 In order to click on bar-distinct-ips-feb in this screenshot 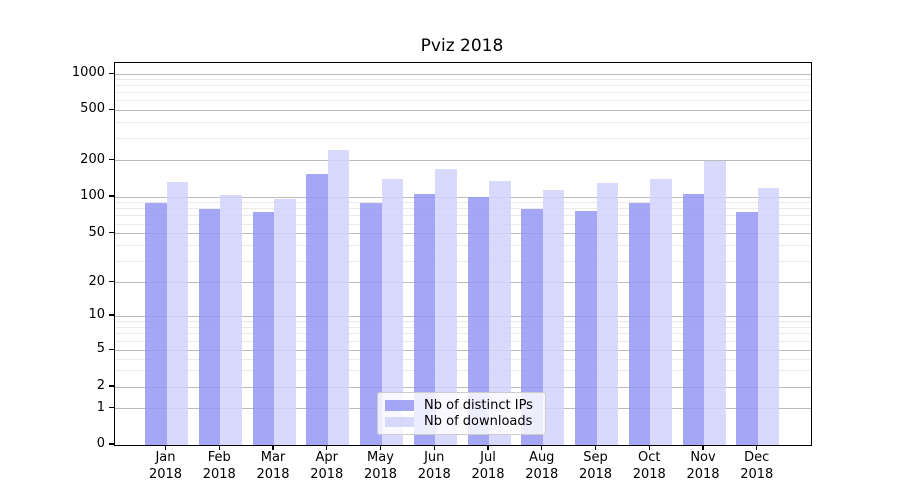, I will do `click(209, 327)`.